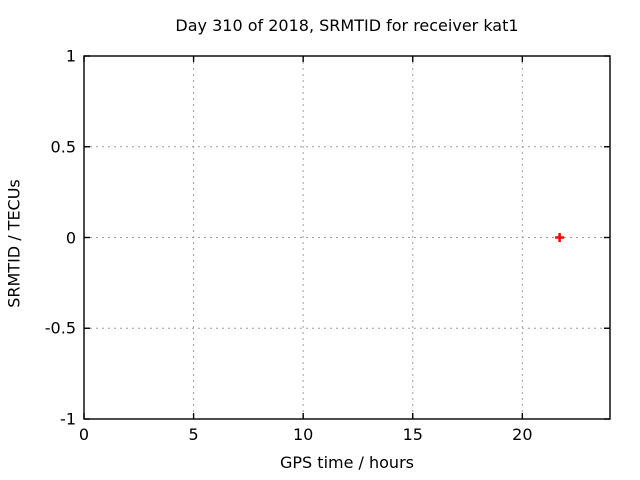  What do you see at coordinates (522, 434) in the screenshot?
I see `x-tick-label: 20` at bounding box center [522, 434].